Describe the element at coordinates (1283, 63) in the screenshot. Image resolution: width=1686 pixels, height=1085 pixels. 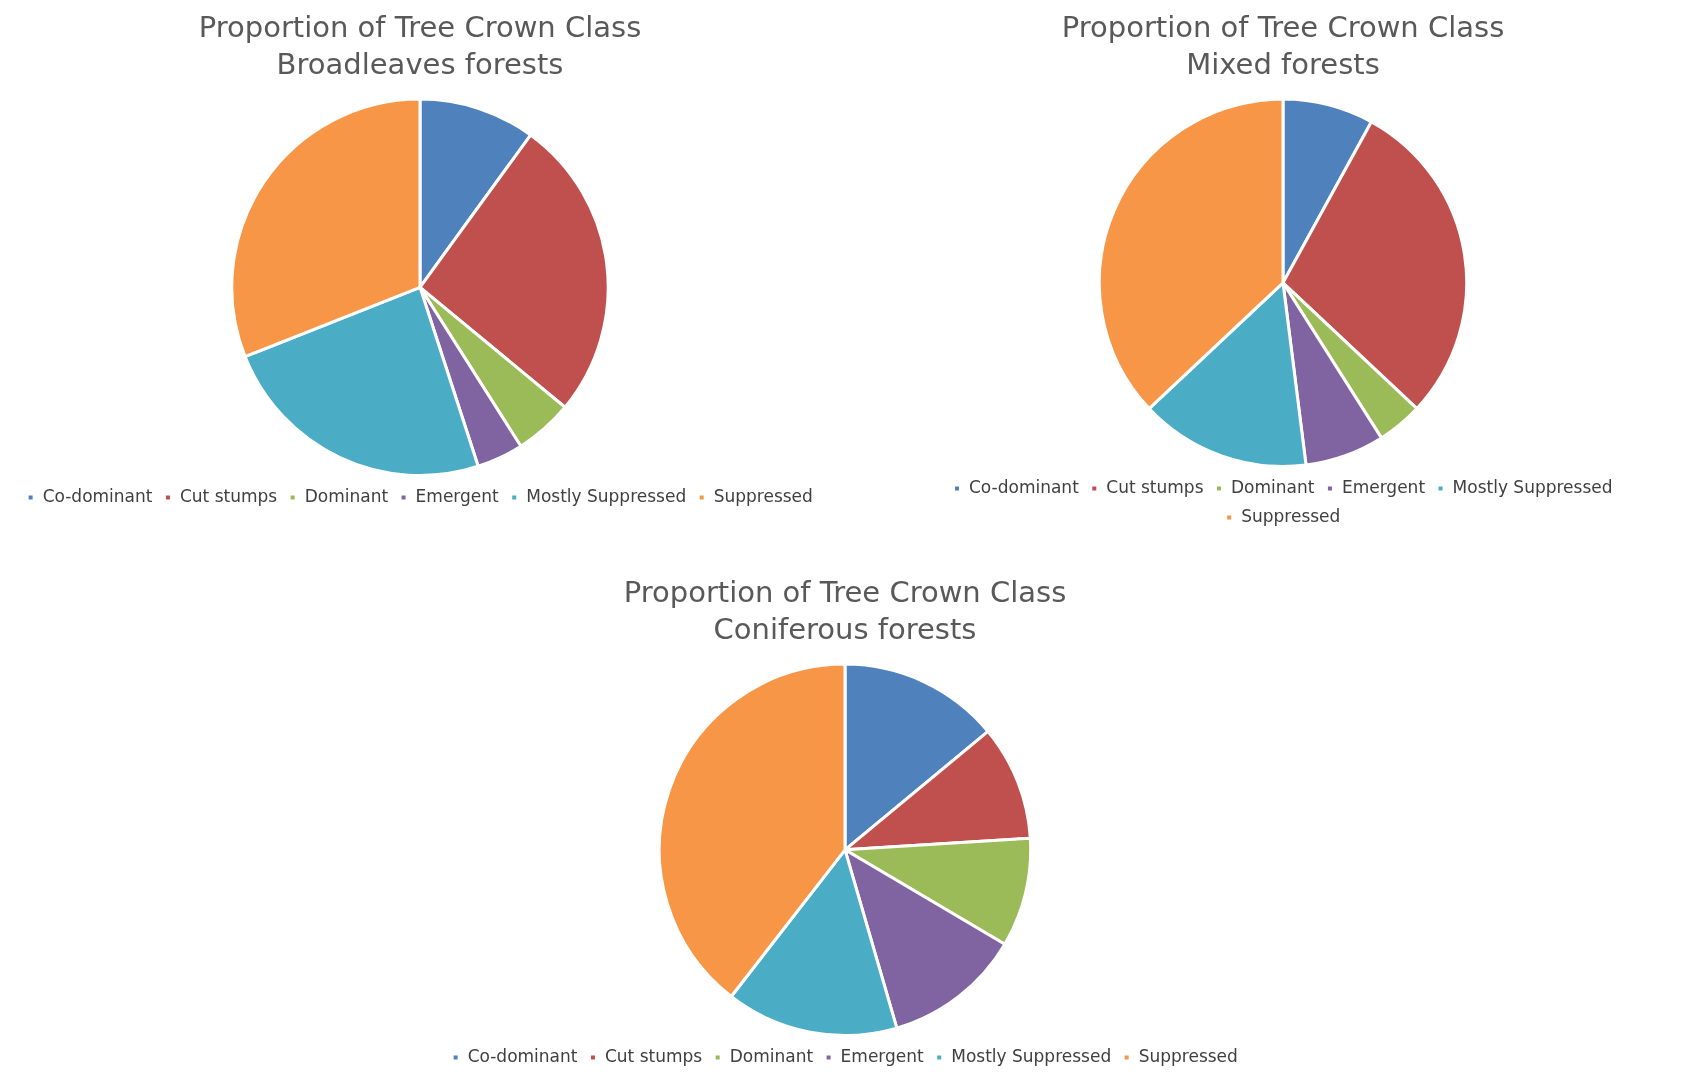
I see `chart-subtitle: Mixed forests` at that location.